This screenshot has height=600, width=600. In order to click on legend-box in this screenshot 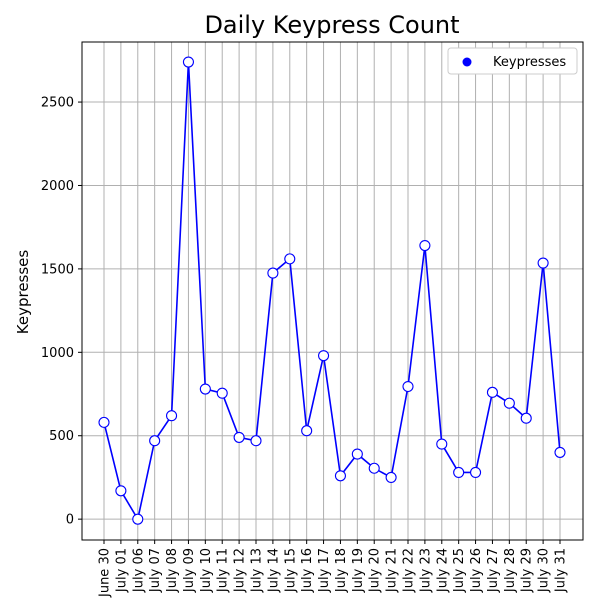, I will do `click(512, 61)`.